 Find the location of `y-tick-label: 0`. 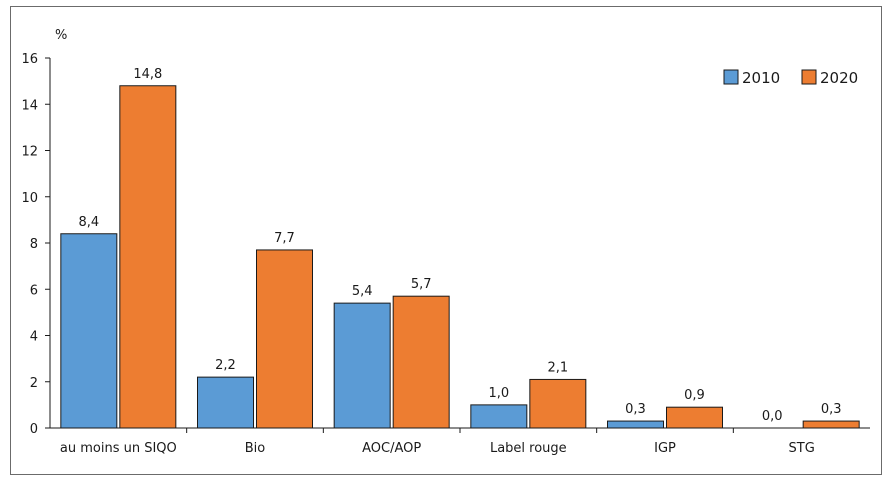

y-tick-label: 0 is located at coordinates (34, 429).